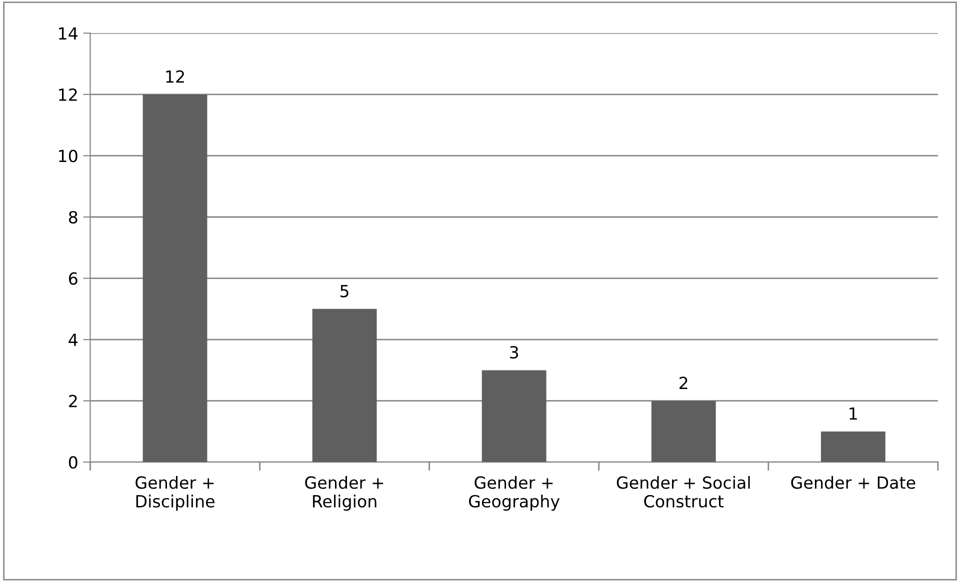 The width and height of the screenshot is (960, 582). Describe the element at coordinates (73, 340) in the screenshot. I see `y-tick-label: 4` at that location.